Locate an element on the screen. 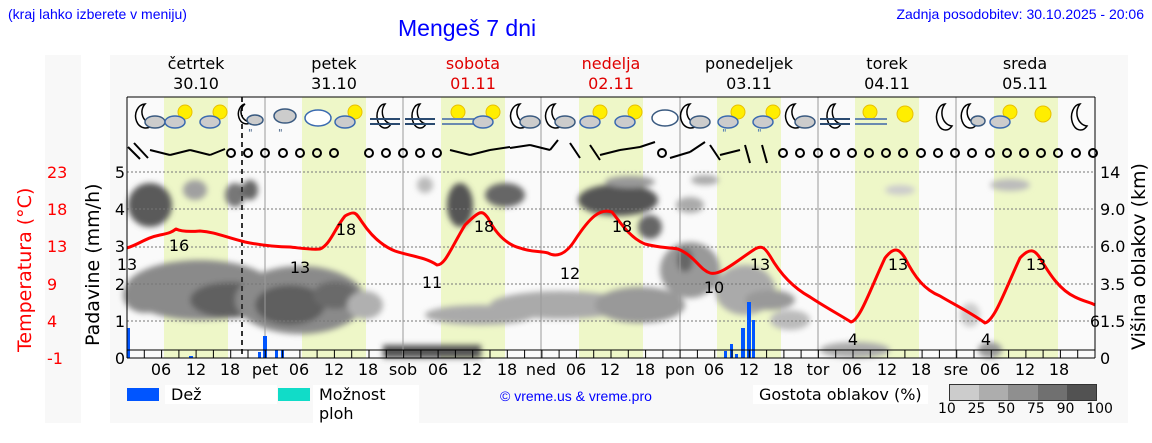 This screenshot has width=1152, height=443. rain-swatch is located at coordinates (143, 394).